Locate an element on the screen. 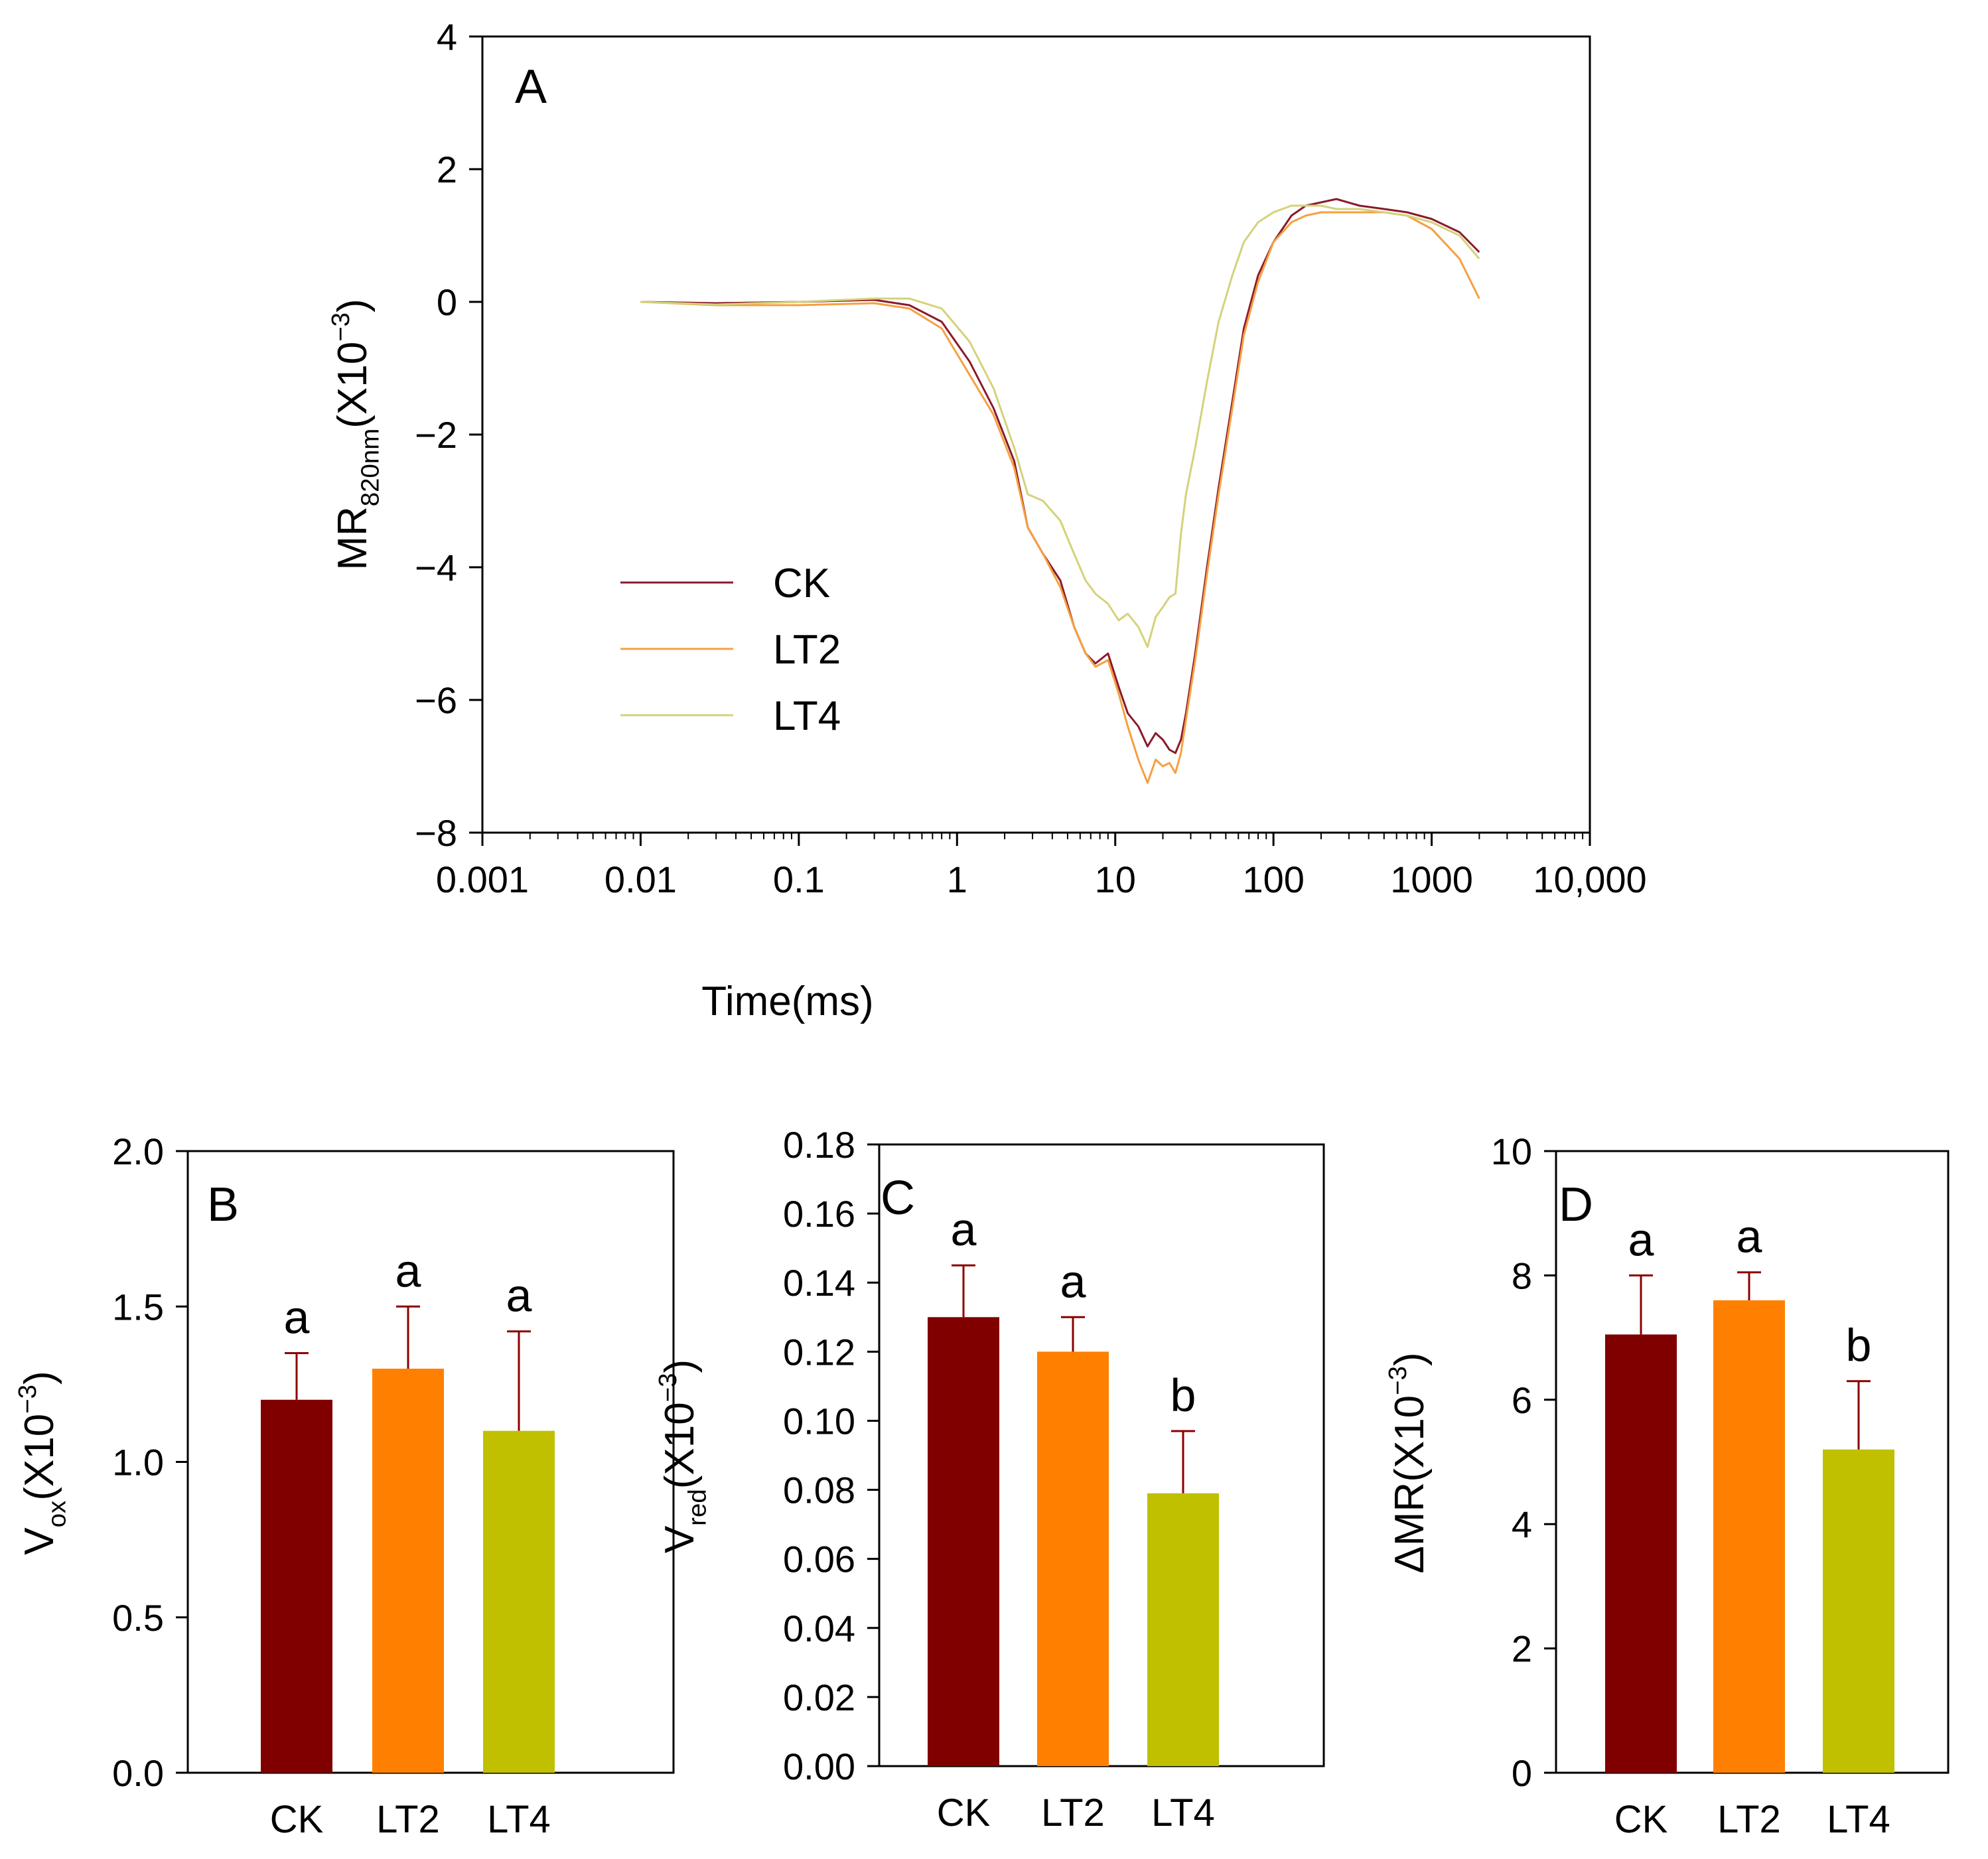  series-line-ck is located at coordinates (1060, 476).